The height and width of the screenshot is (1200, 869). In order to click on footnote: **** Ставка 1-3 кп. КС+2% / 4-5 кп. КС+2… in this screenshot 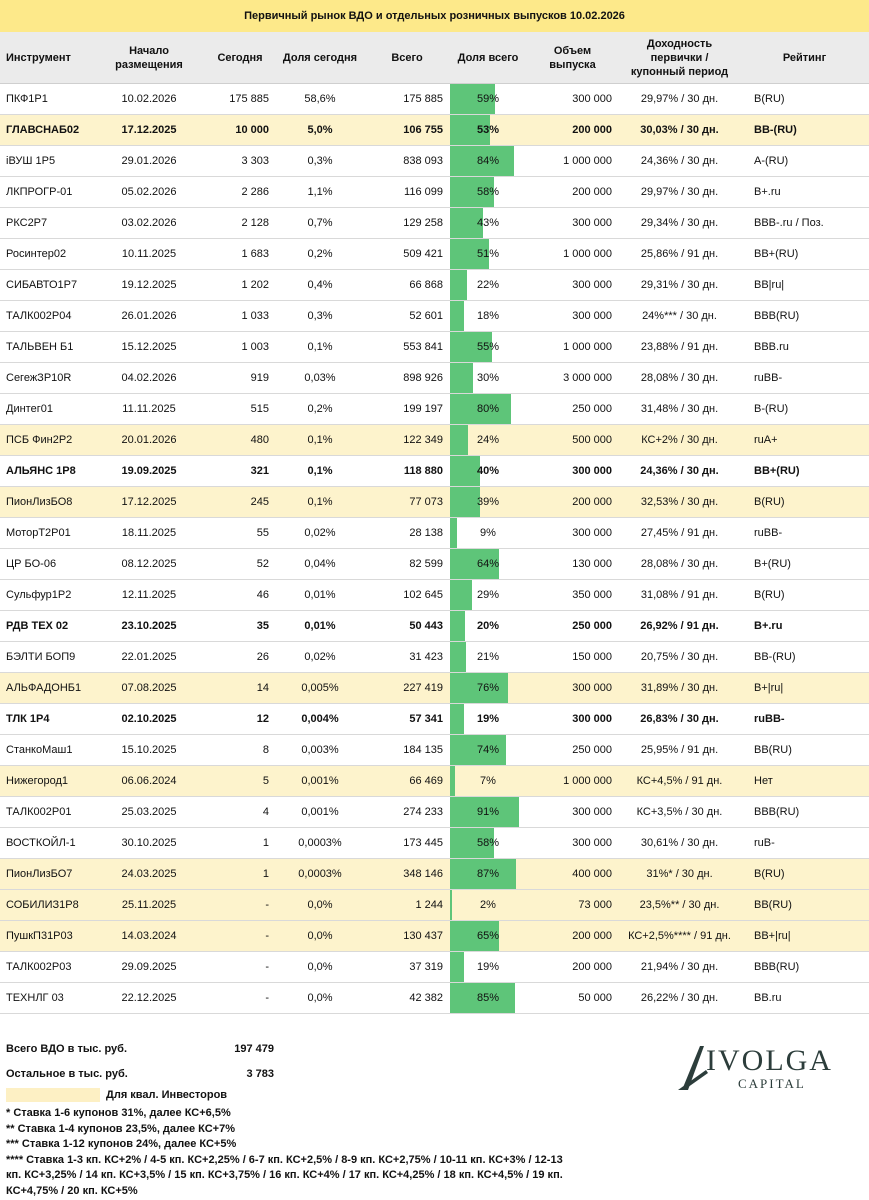, I will do `click(284, 1175)`.